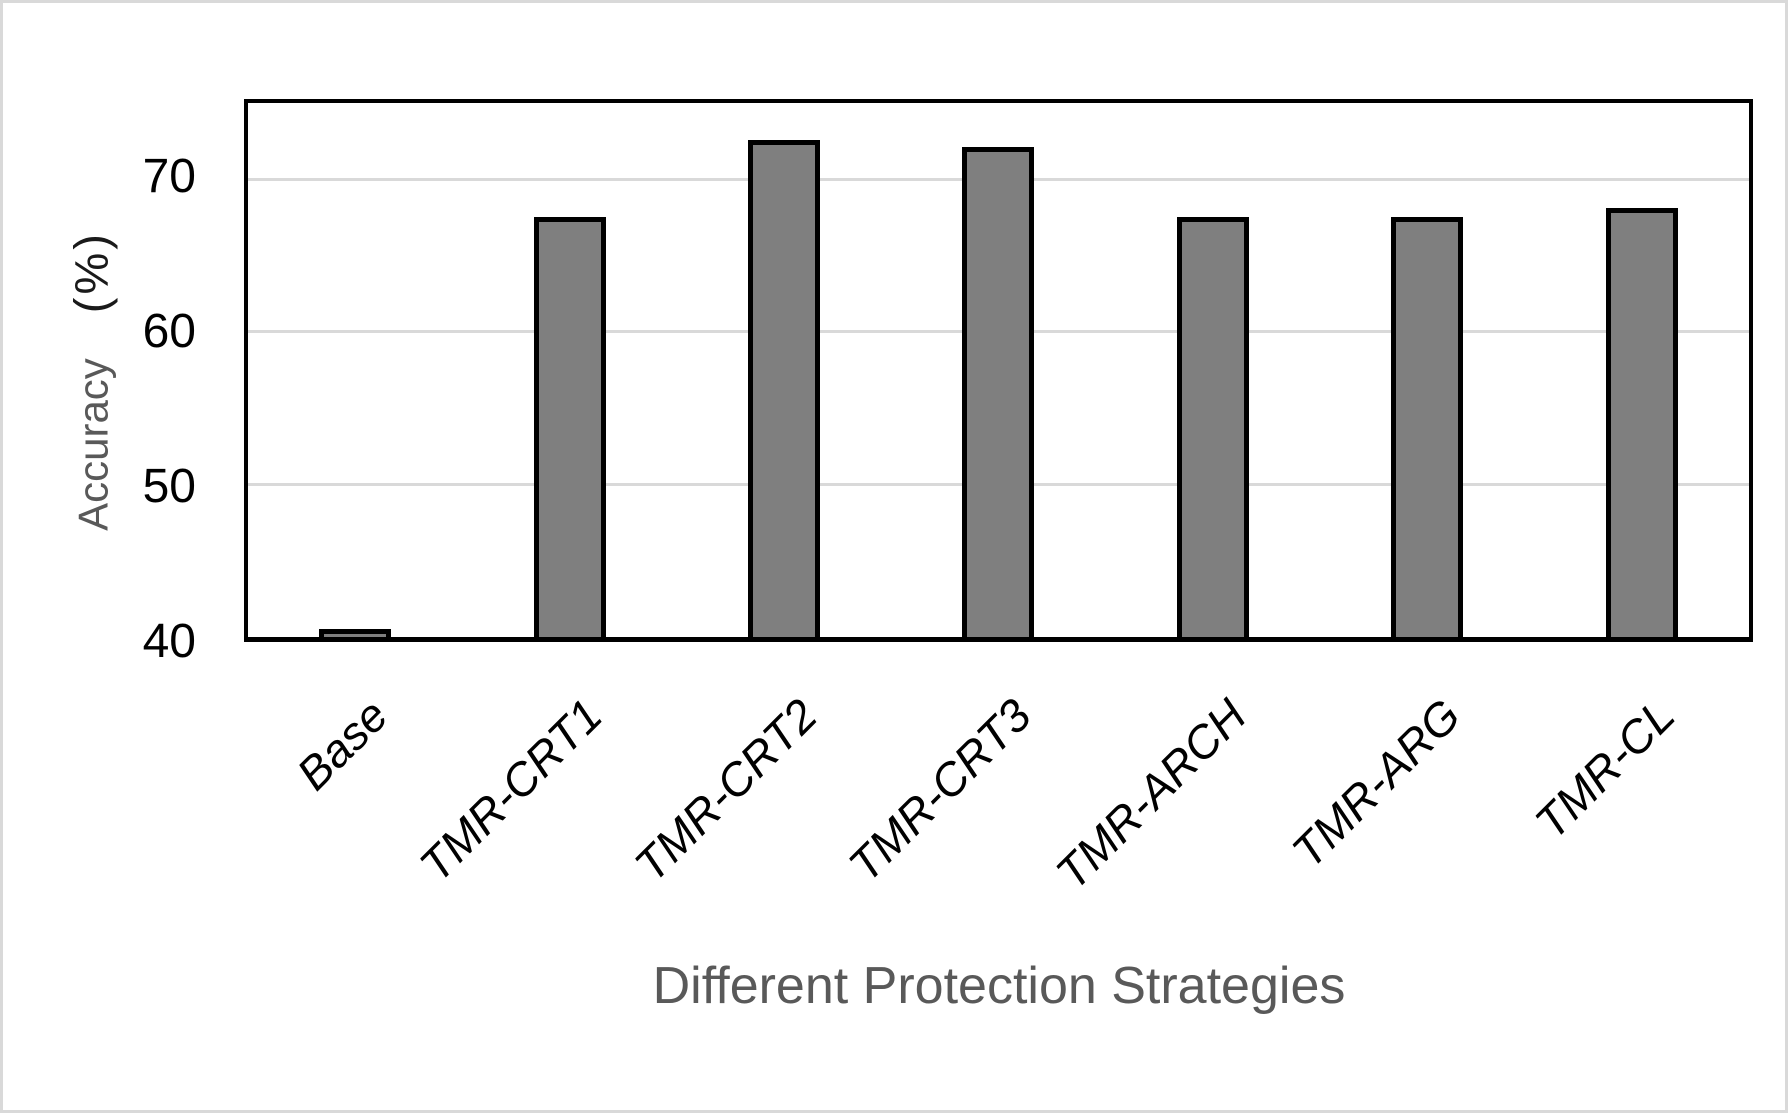  I want to click on x-category-label-TMR-ARCH: TMR-ARCH, so click(1150, 794).